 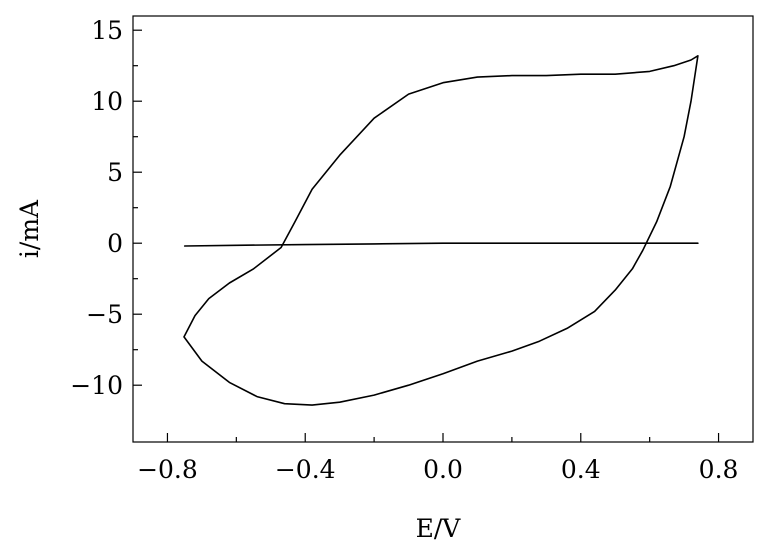 What do you see at coordinates (106, 208) in the screenshot?
I see `y-axis: −10 −5 0 5 10 15` at bounding box center [106, 208].